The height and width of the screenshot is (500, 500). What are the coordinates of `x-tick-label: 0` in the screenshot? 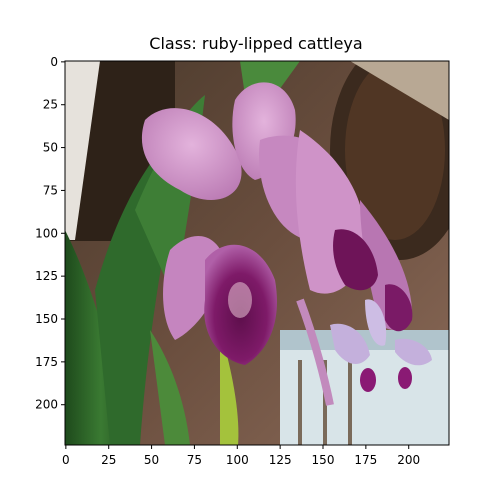 It's located at (66, 460).